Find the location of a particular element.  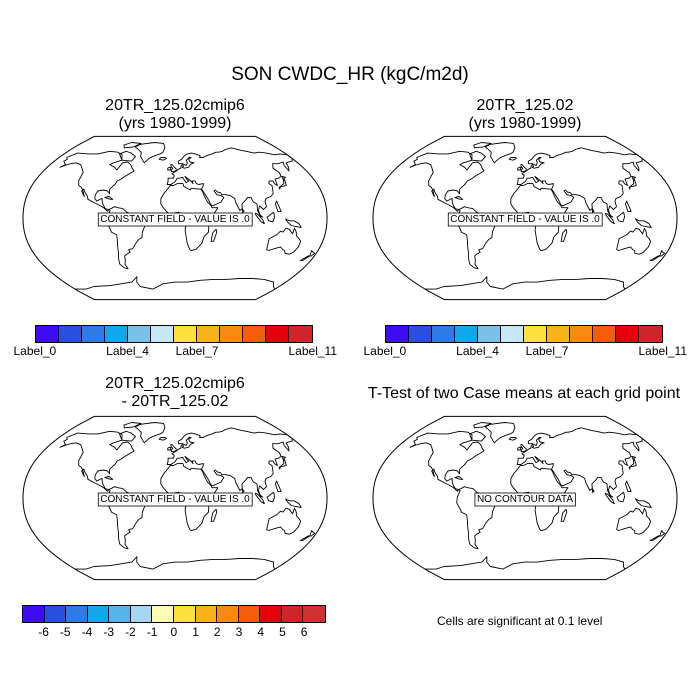

world-map-panel-3: CONSTANT FIELD - VALUE IS .0 is located at coordinates (175, 498).